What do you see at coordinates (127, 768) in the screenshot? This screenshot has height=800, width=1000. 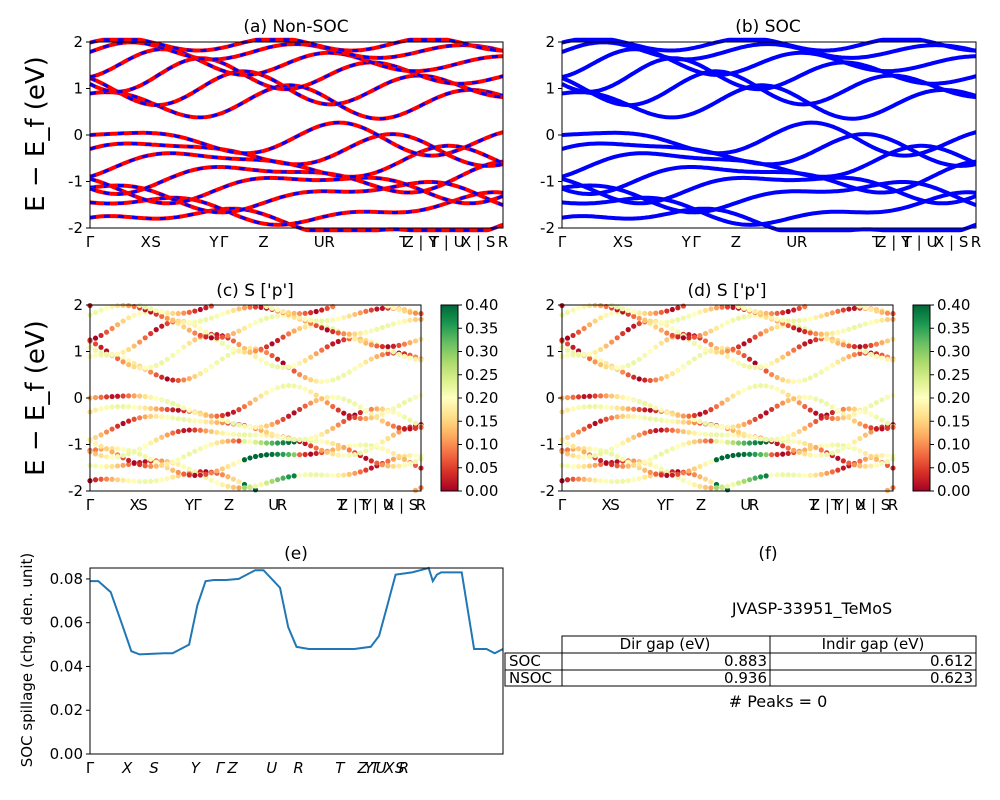 I see `e-xtick: X` at bounding box center [127, 768].